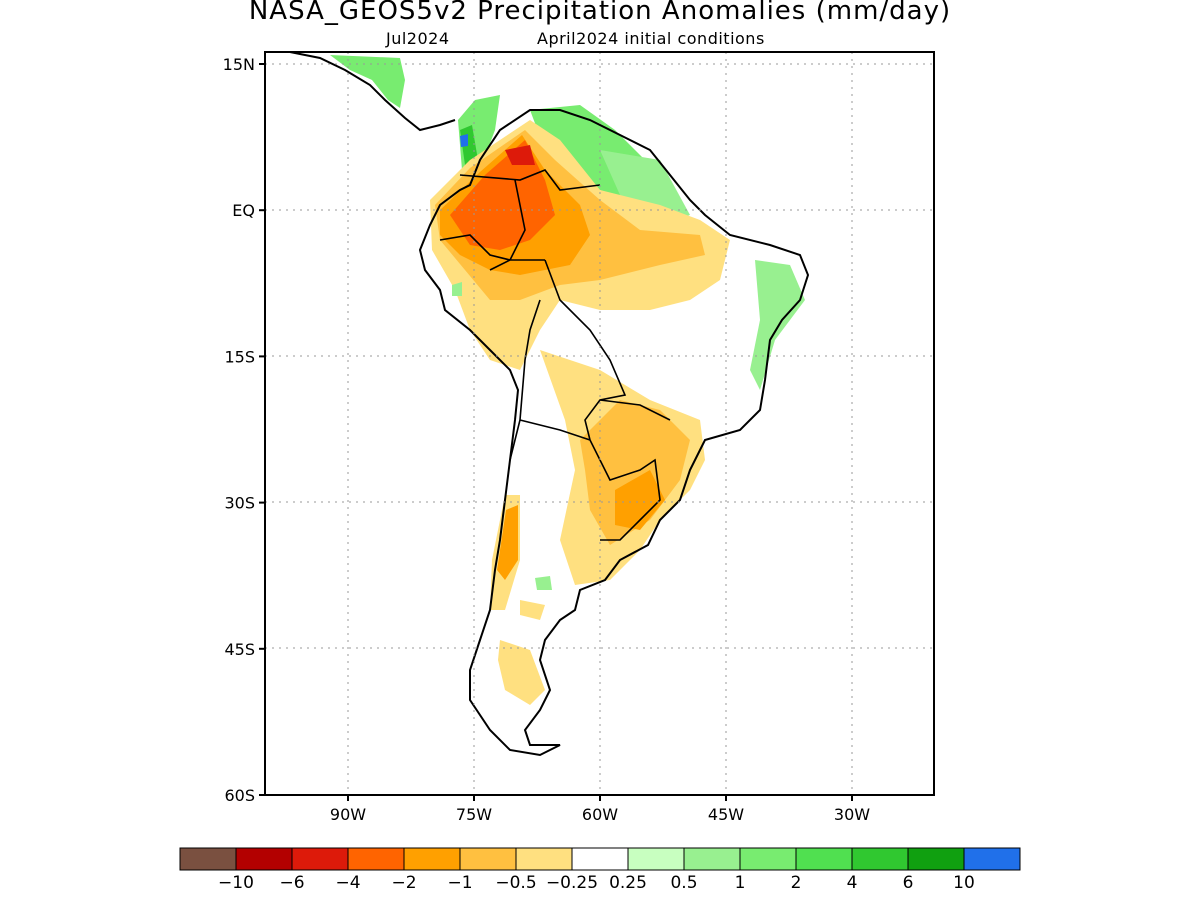 The height and width of the screenshot is (900, 1200). What do you see at coordinates (645, 187) in the screenshot?
I see `anomaly-guiana-light` at bounding box center [645, 187].